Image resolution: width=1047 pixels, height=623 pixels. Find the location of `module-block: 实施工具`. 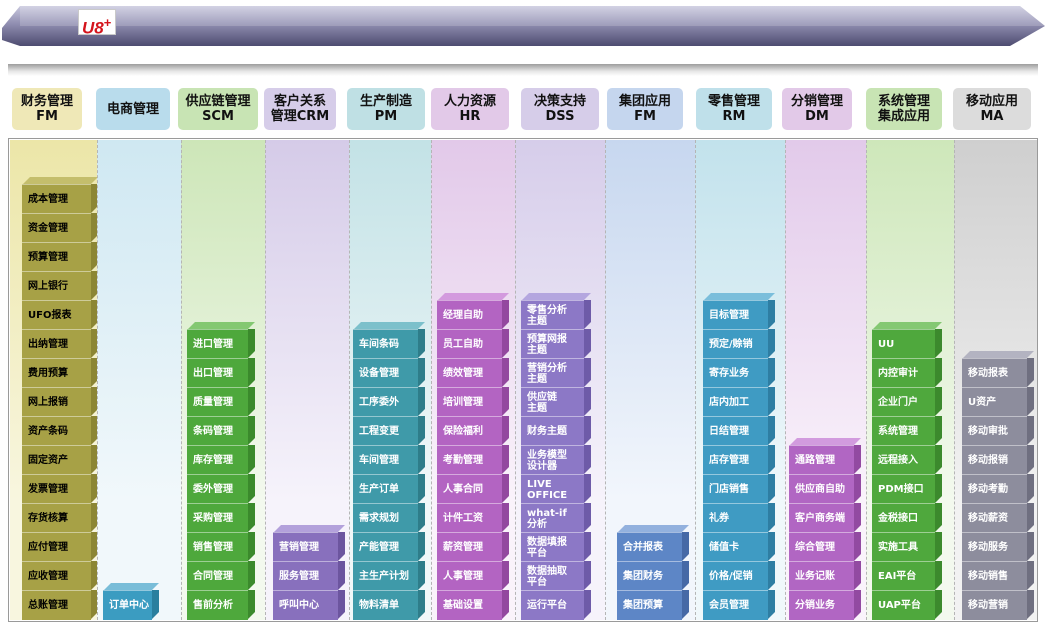

module-block: 实施工具 is located at coordinates (907, 543).